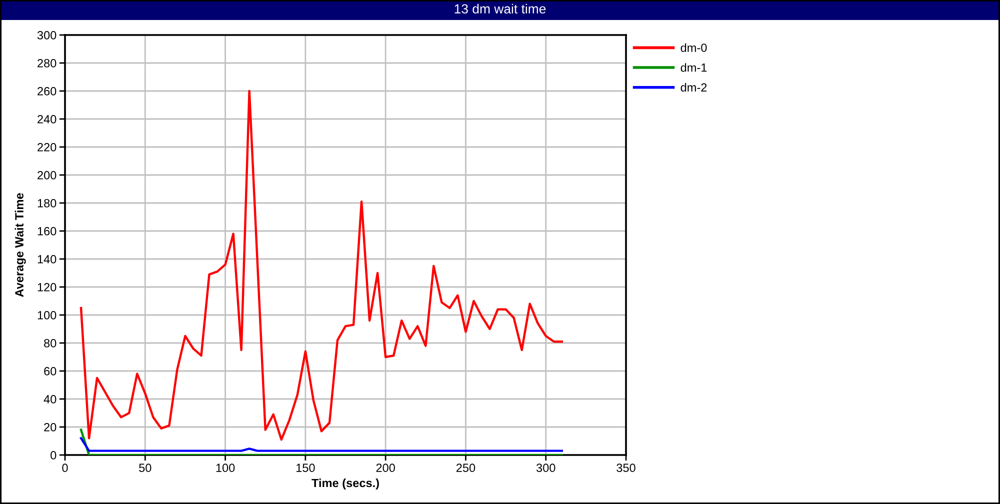 This screenshot has height=504, width=1000. I want to click on x-tick-label: 250, so click(466, 468).